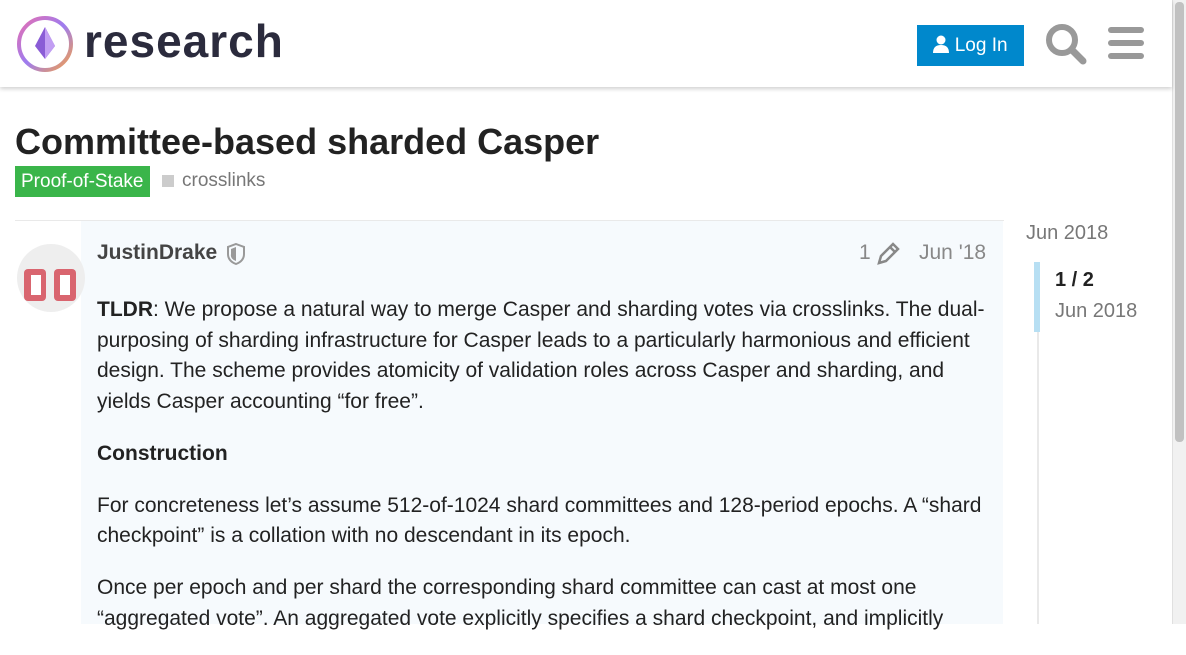 The height and width of the screenshot is (655, 1186). I want to click on timeline-start: Jun 2018, so click(1067, 233).